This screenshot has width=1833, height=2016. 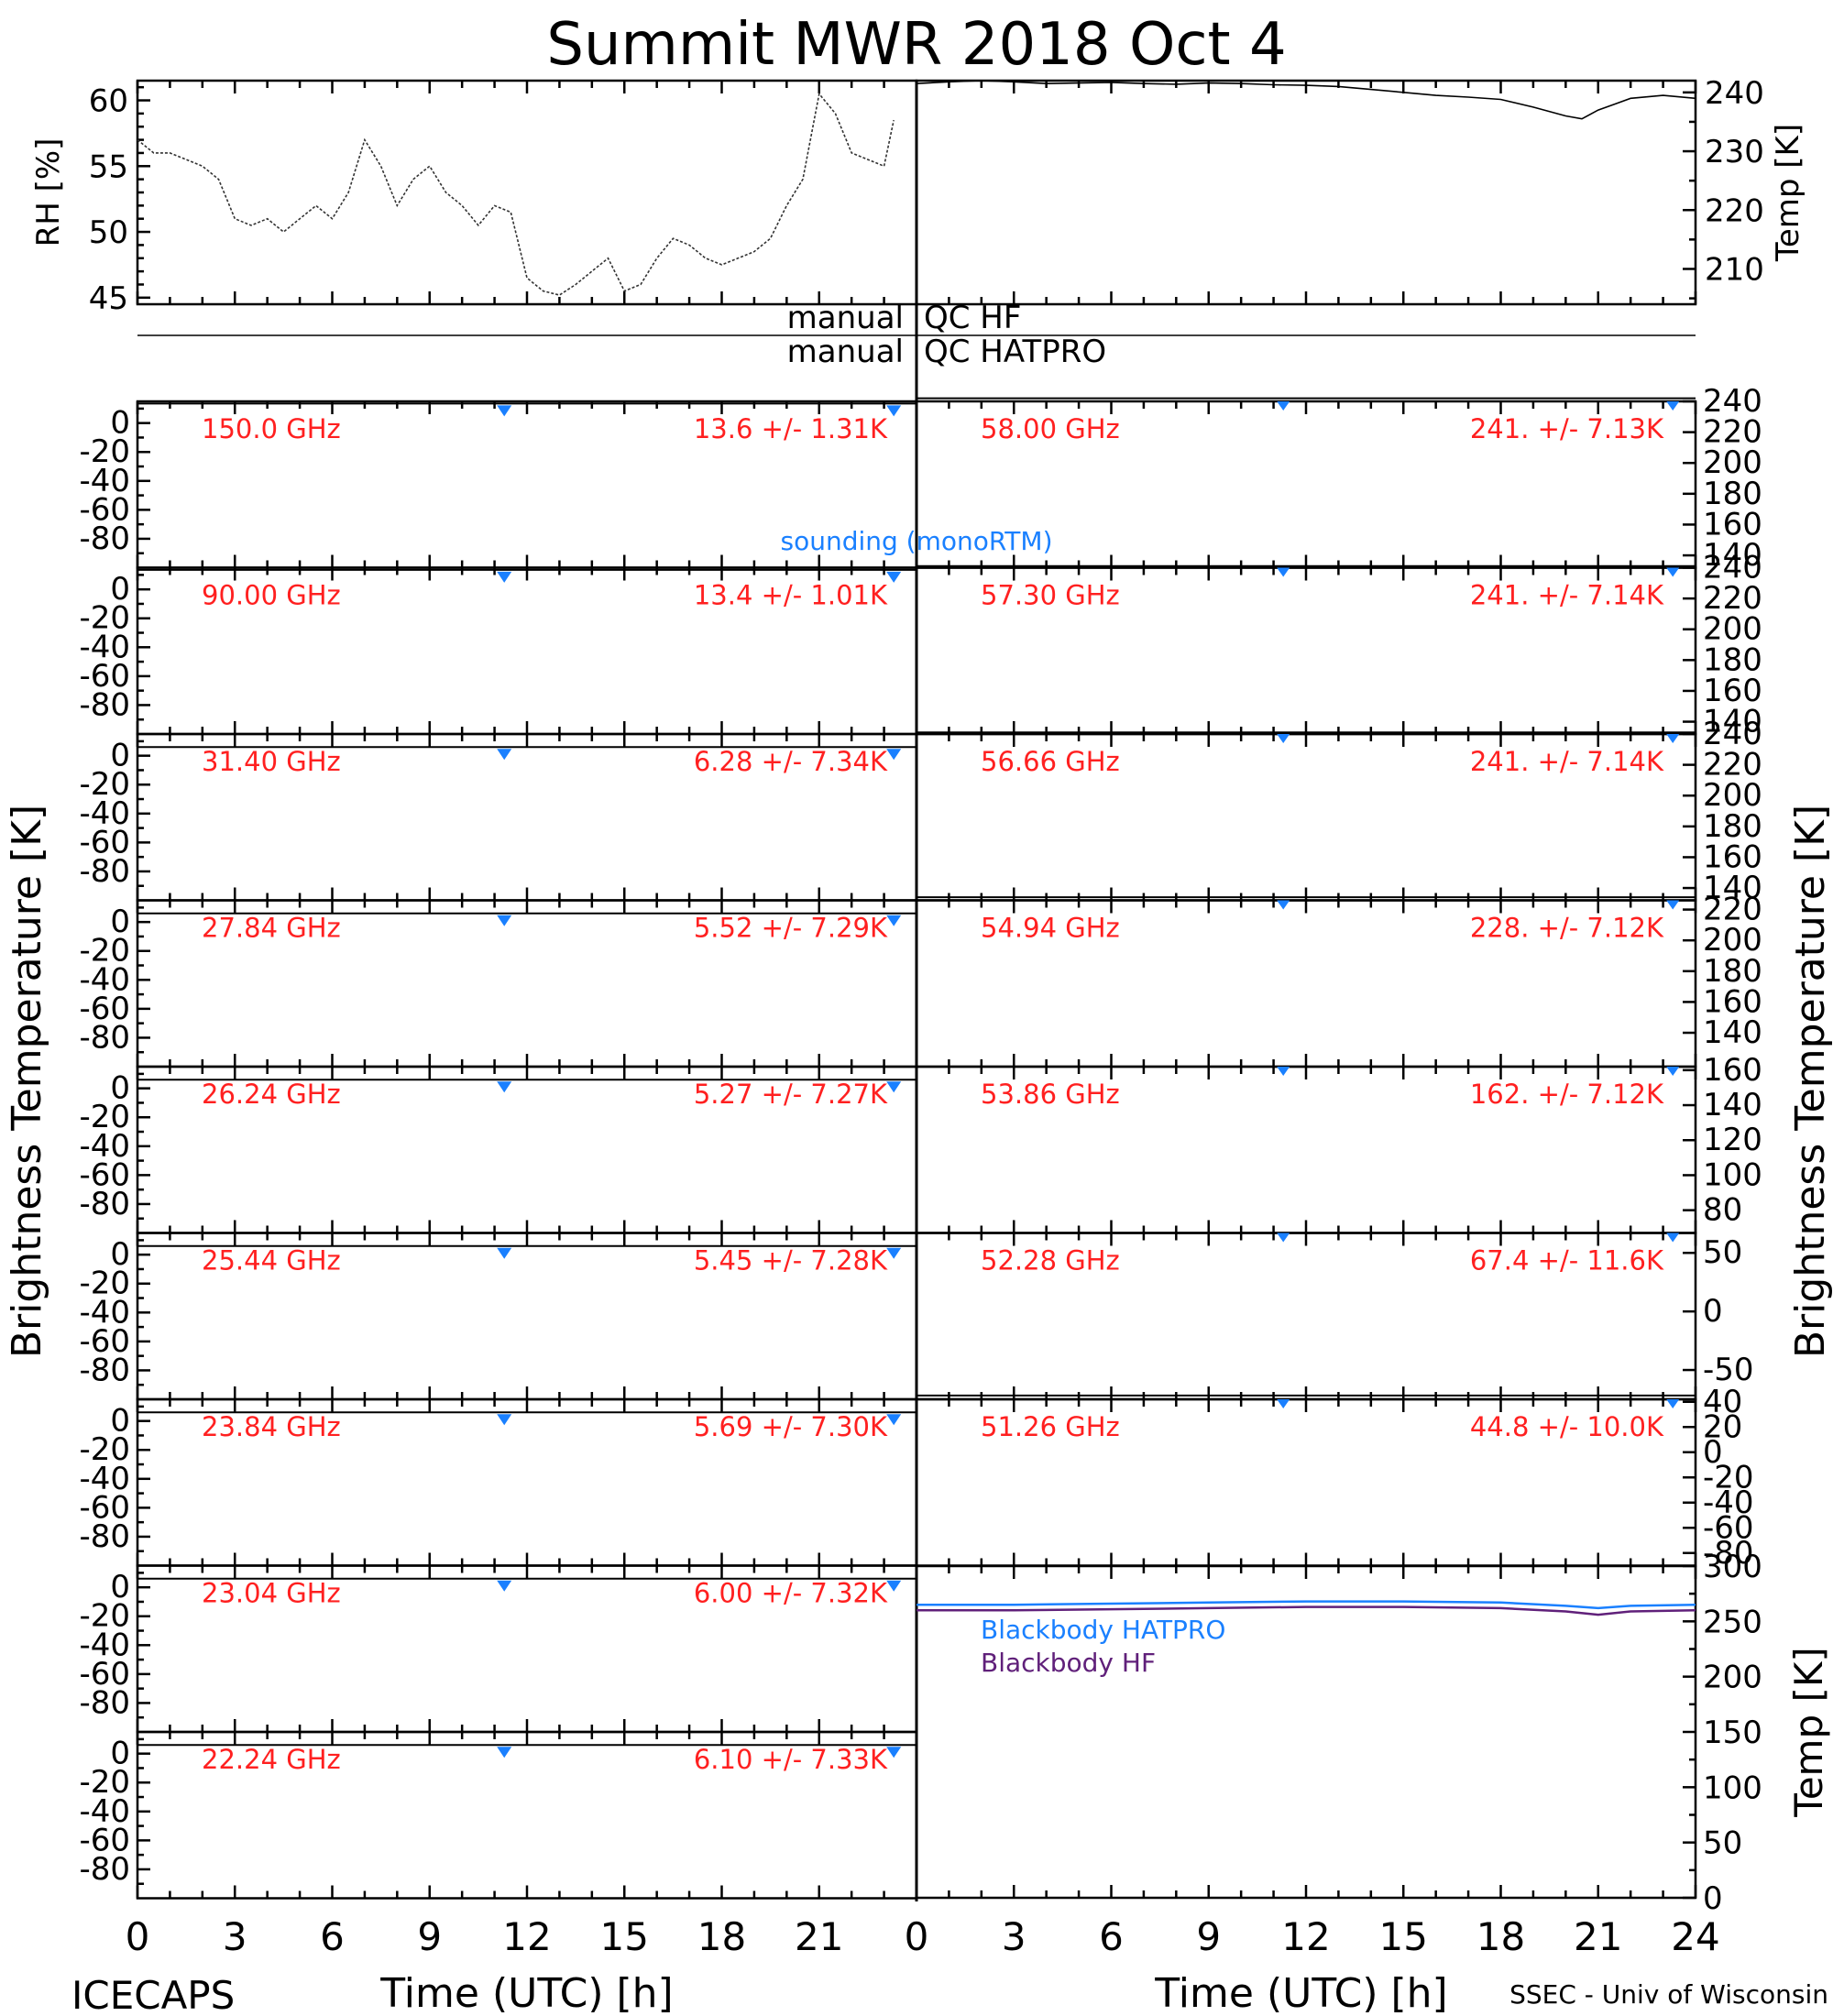 What do you see at coordinates (1788, 193) in the screenshot?
I see `temp-y-label: Temp [K]` at bounding box center [1788, 193].